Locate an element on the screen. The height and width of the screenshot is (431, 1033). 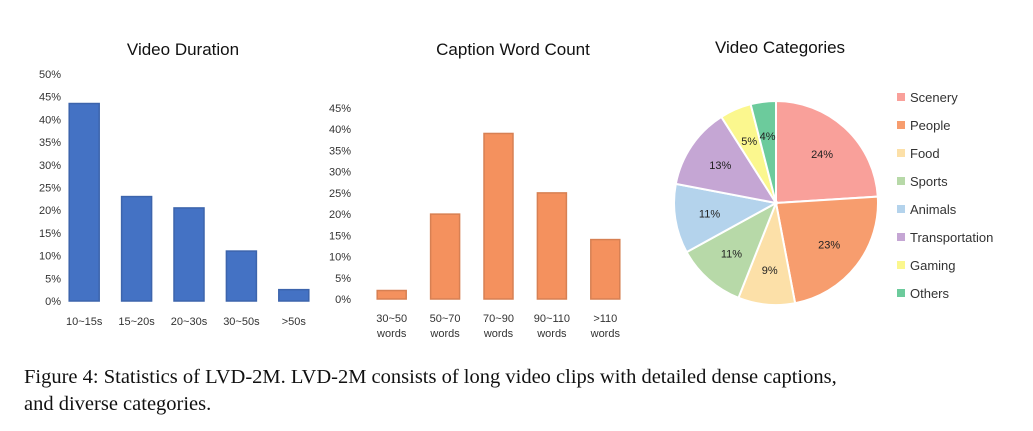
pie-data-label: 24% is located at coordinates (822, 155).